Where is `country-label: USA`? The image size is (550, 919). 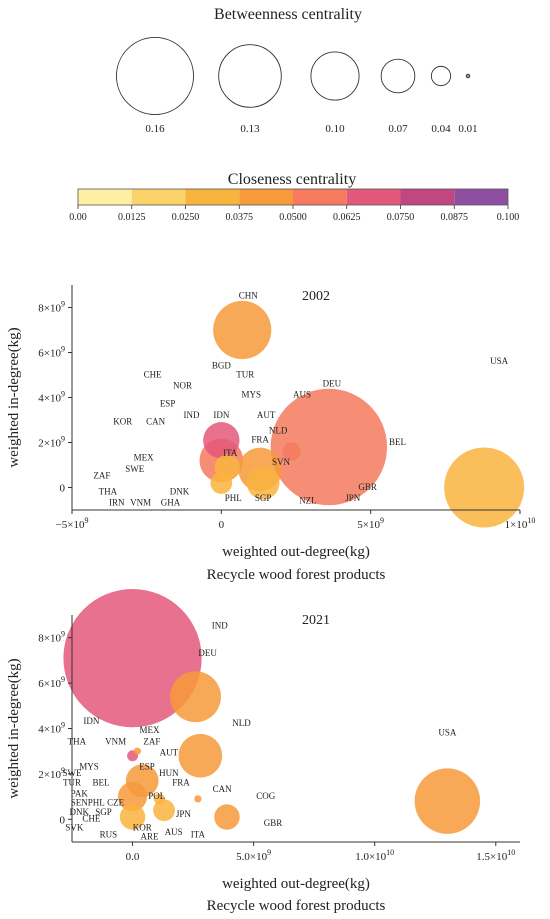
country-label: USA is located at coordinates (447, 732).